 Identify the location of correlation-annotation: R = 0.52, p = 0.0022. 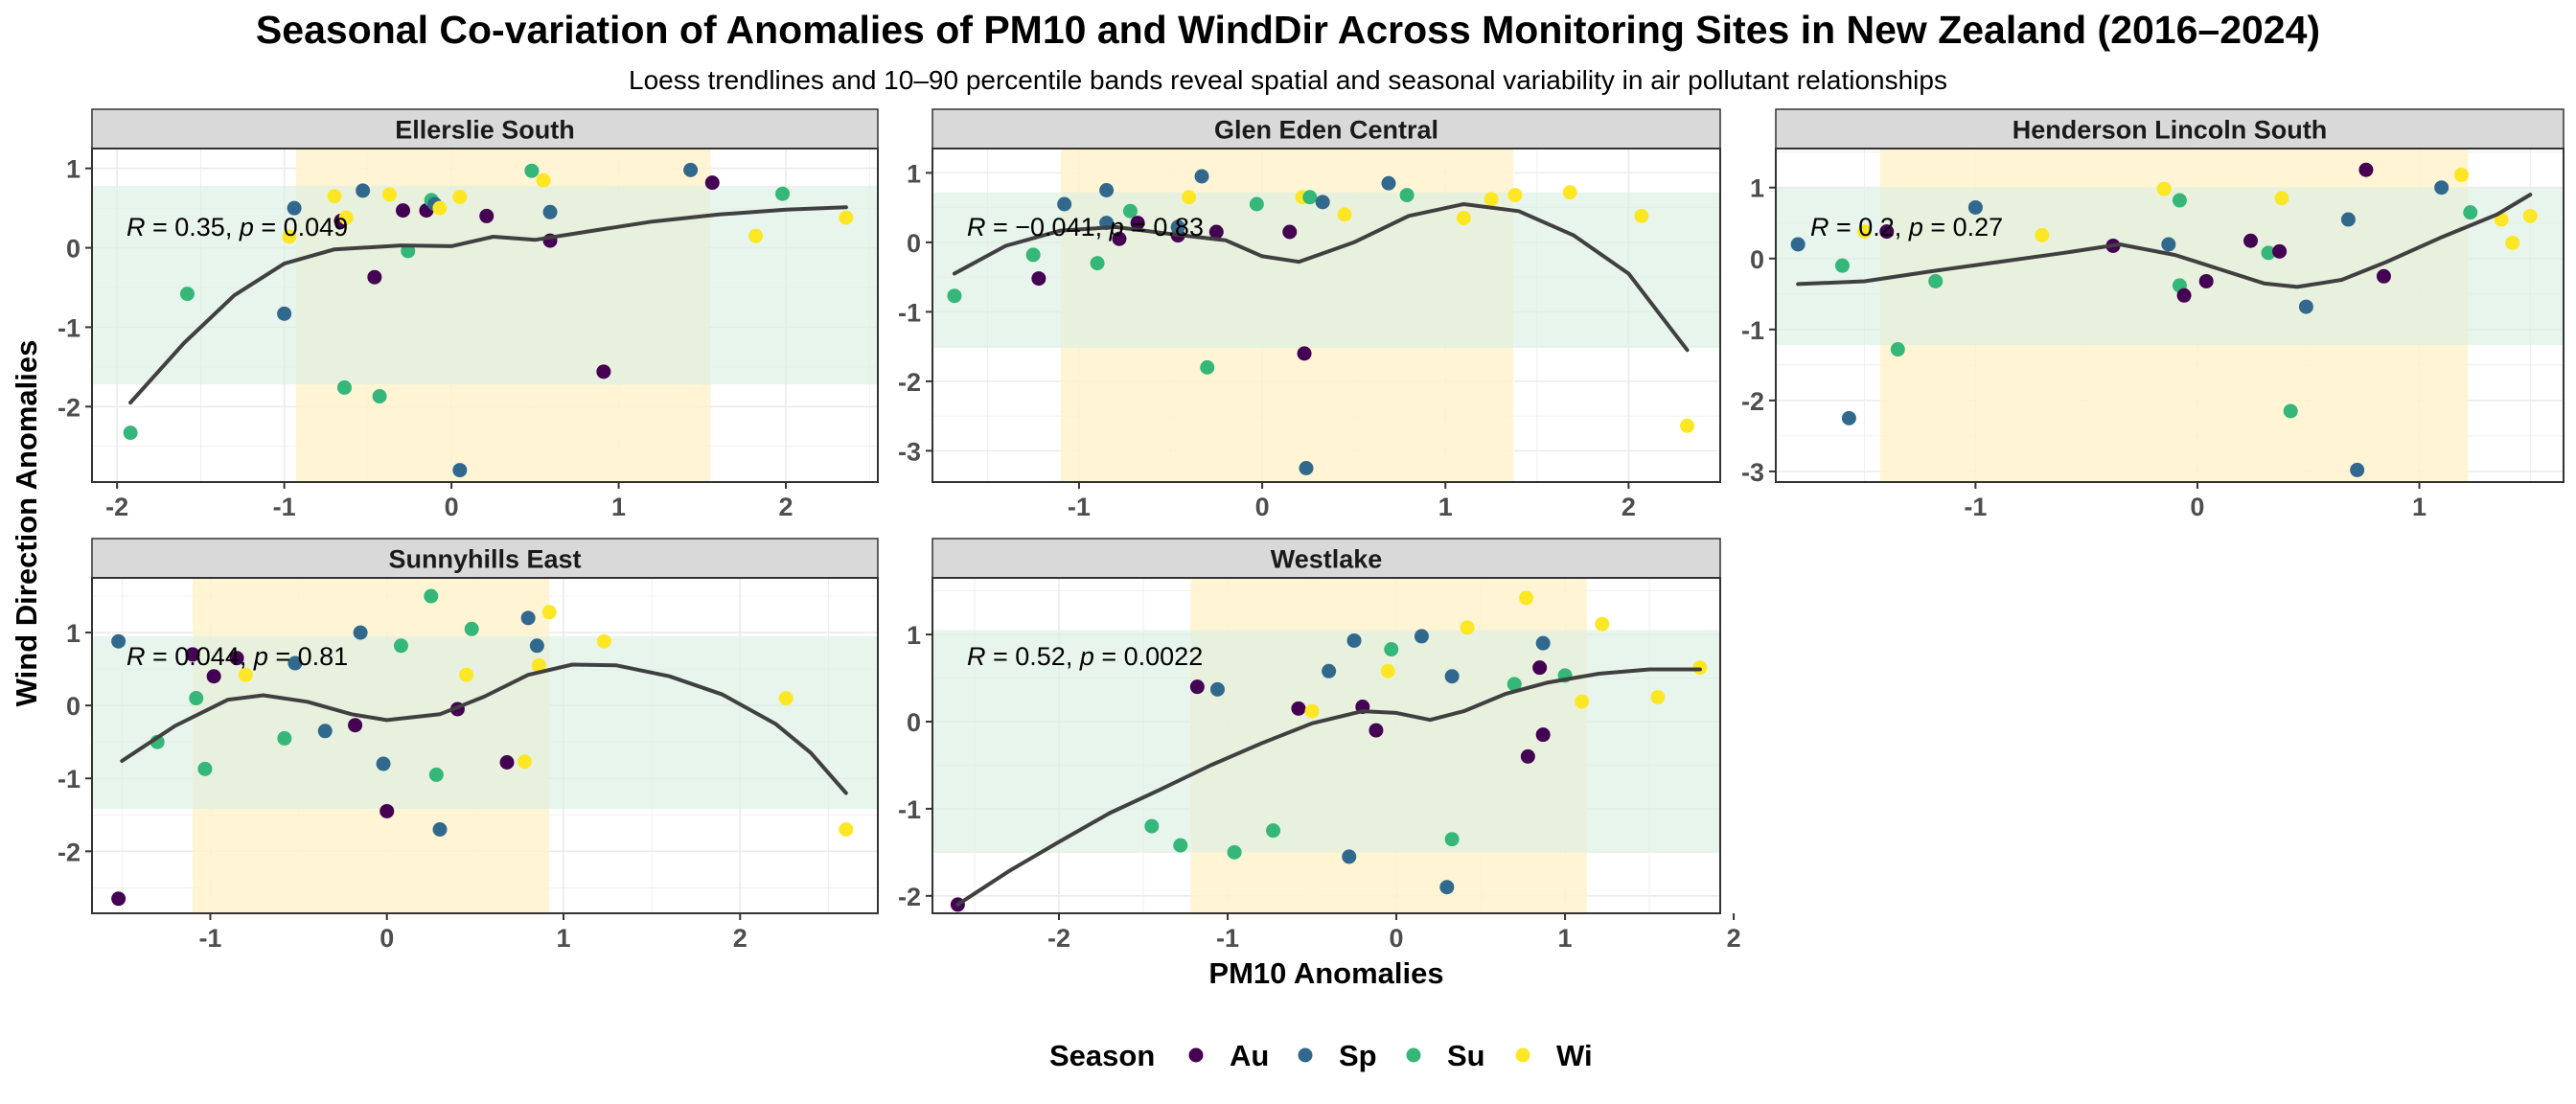
(1085, 656).